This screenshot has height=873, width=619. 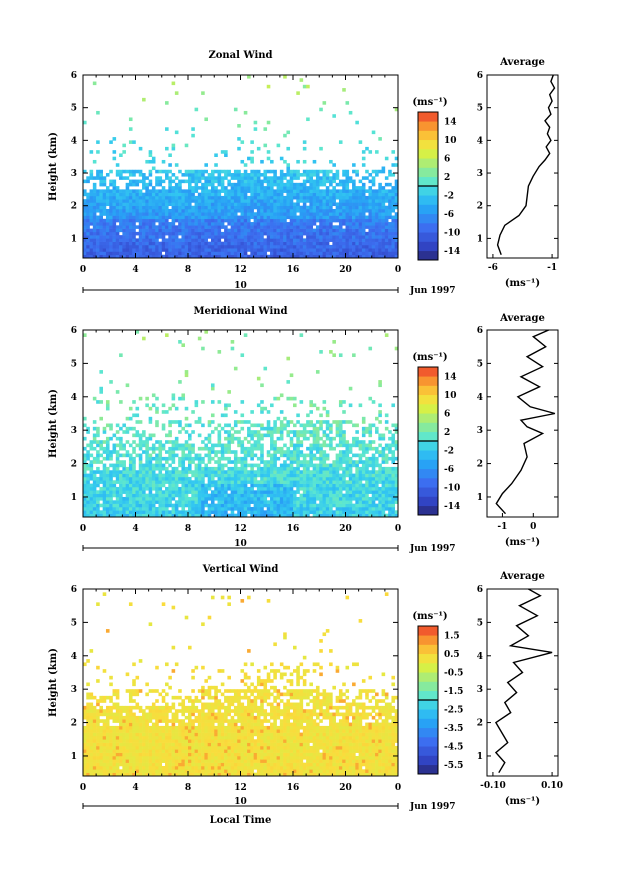 I want to click on colorbar-swatch, so click(x=428, y=464).